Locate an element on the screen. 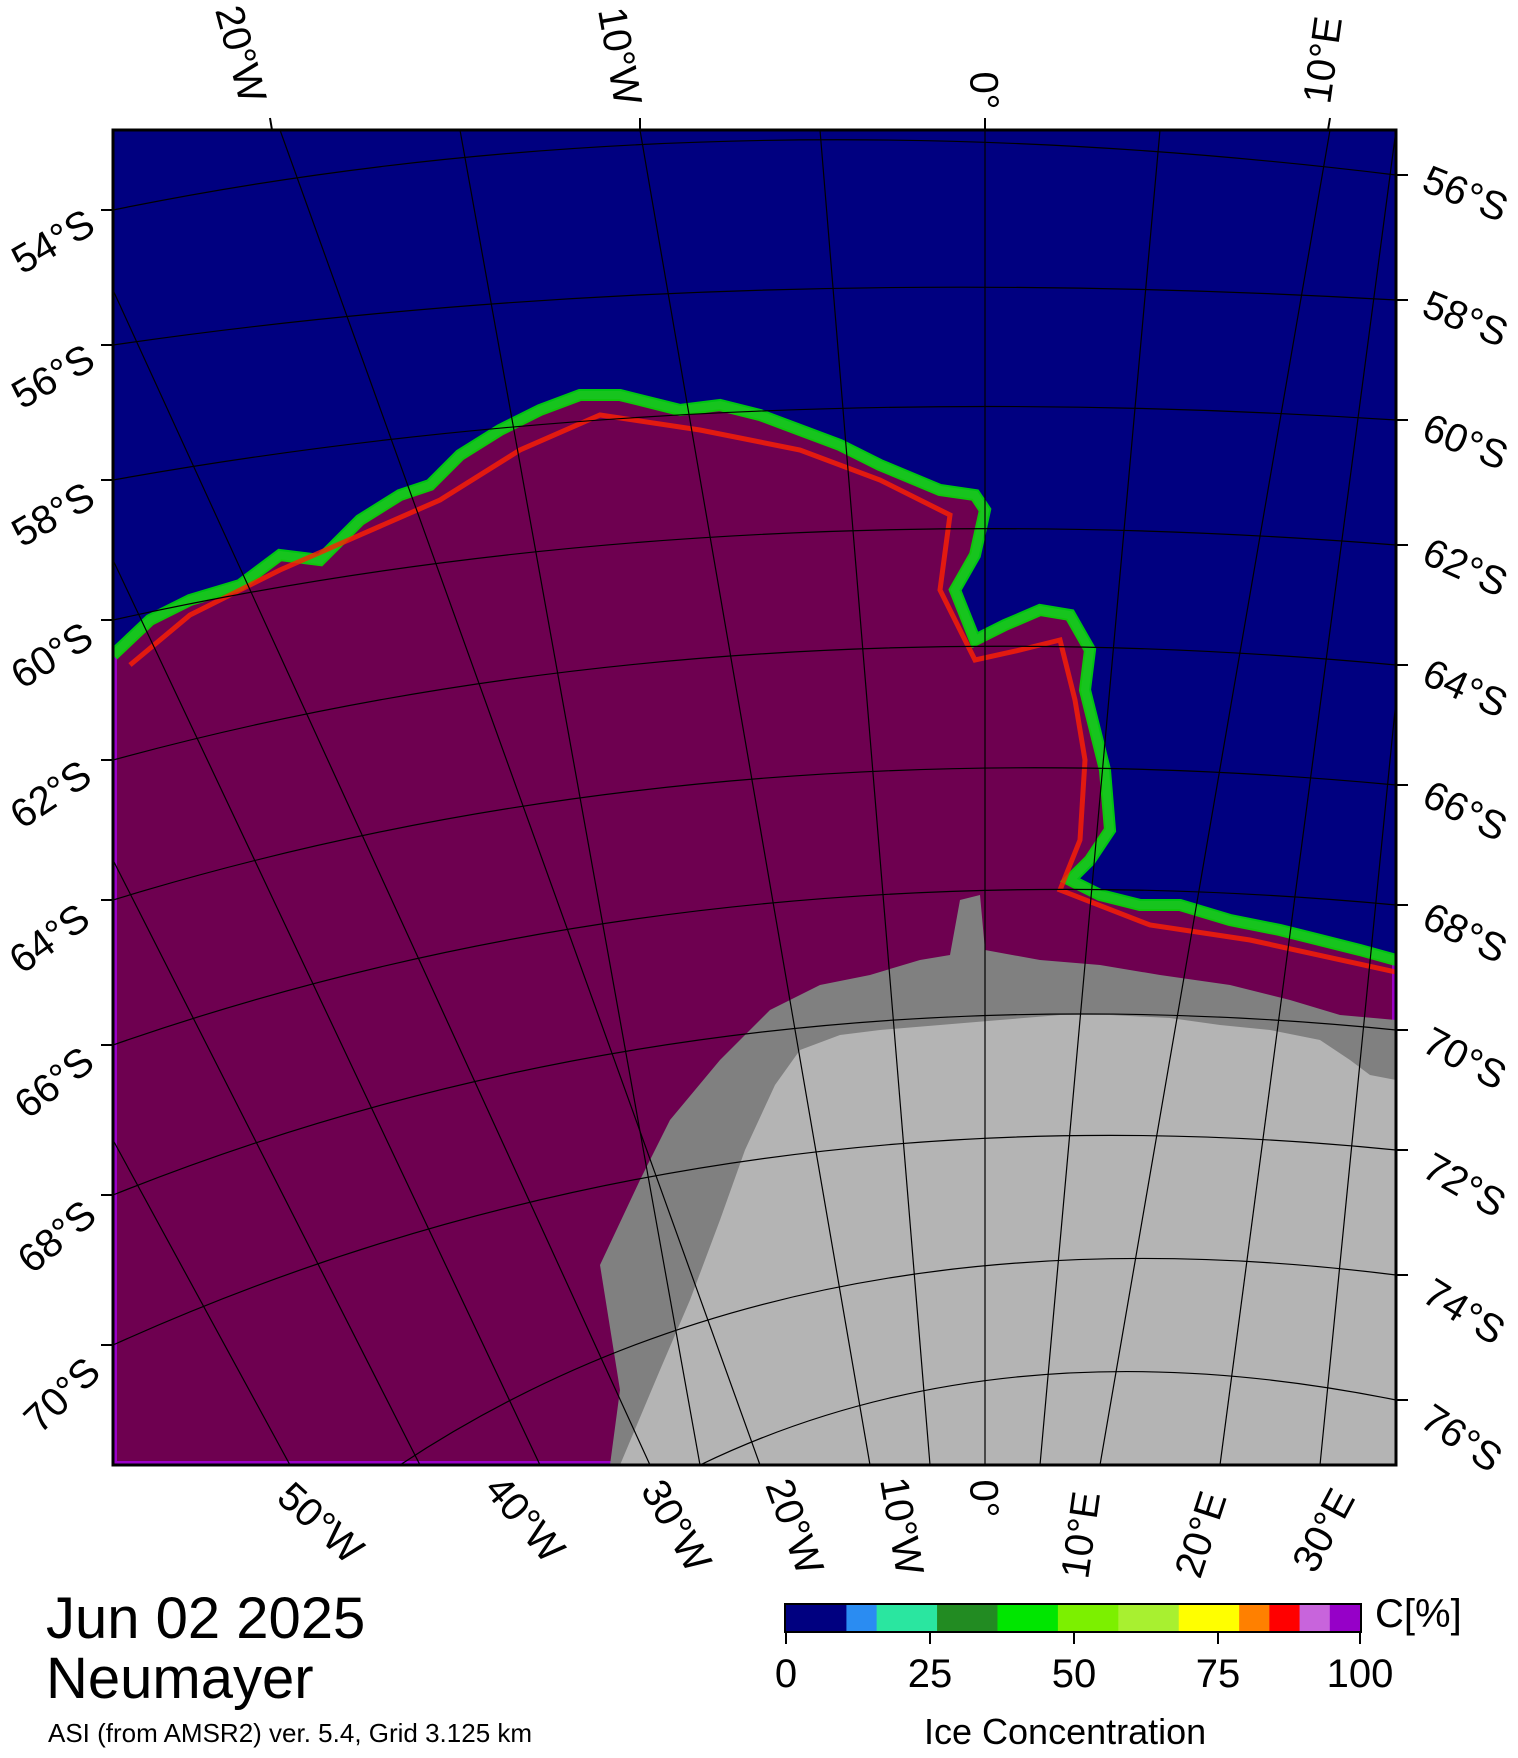 Image resolution: width=1518 pixels, height=1758 pixels. right-lat-label: 64°S is located at coordinates (1465, 689).